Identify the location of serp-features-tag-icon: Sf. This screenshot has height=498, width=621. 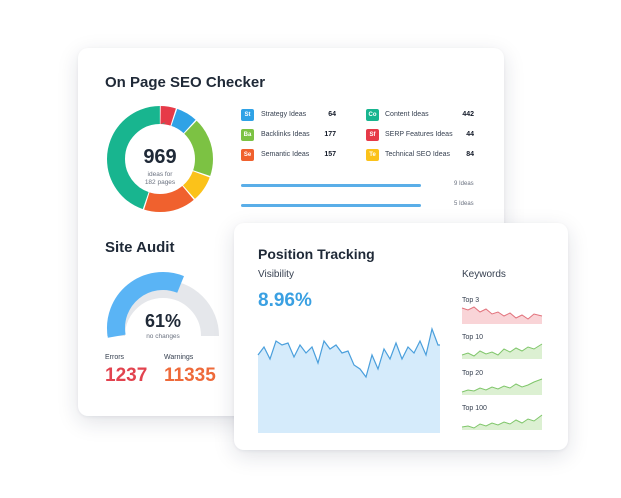
(372, 135).